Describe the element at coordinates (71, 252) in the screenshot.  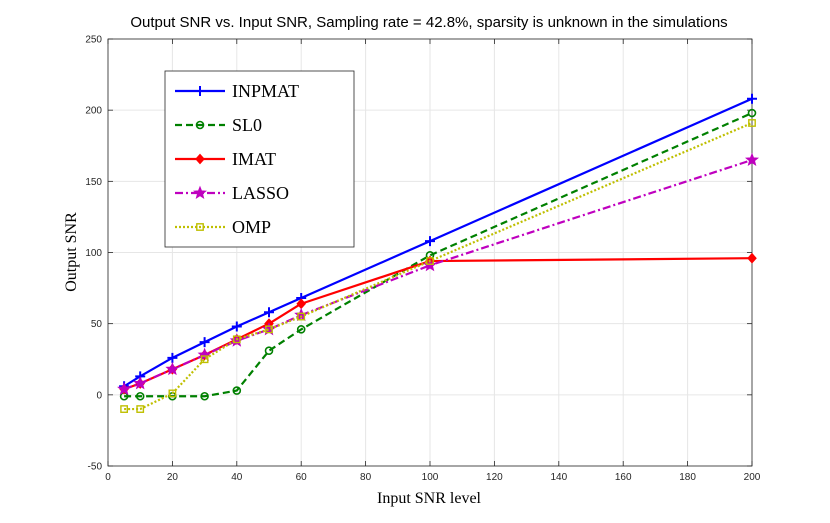
I see `y-axis-label: Output SNR` at that location.